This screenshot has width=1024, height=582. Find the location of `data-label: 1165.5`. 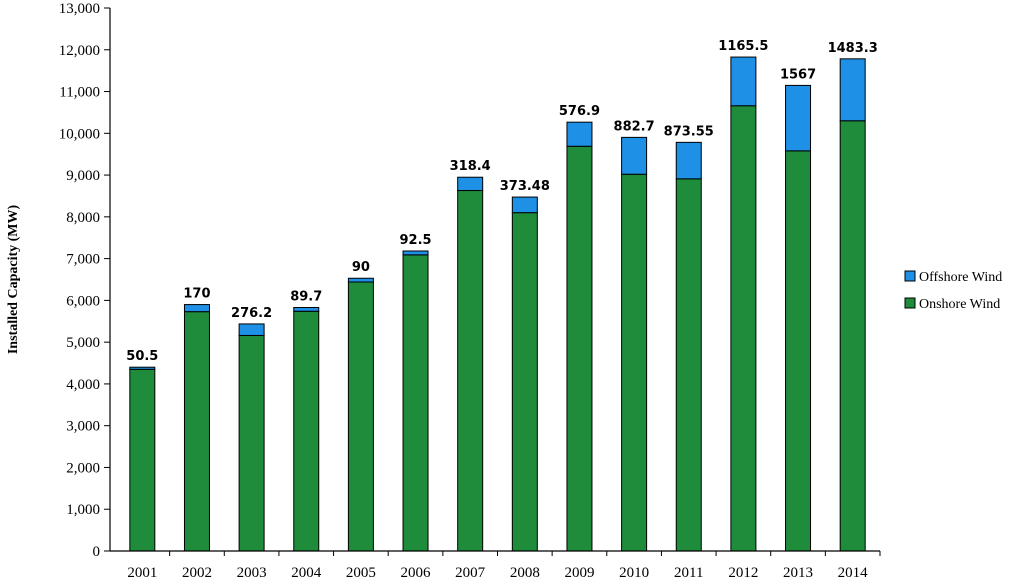

data-label: 1165.5 is located at coordinates (743, 46).